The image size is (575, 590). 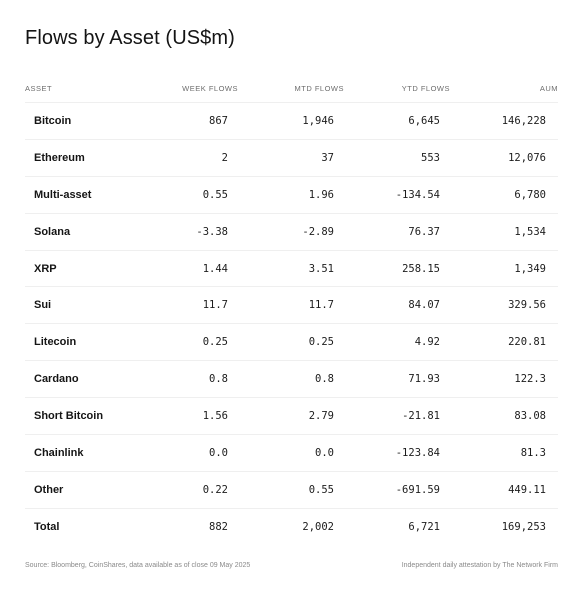 I want to click on week-flows-cell: 867, so click(x=218, y=121).